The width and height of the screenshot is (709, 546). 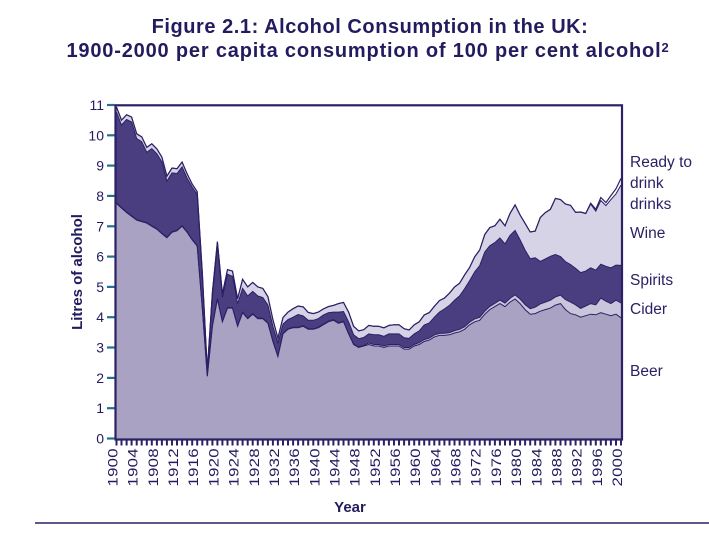 What do you see at coordinates (100, 348) in the screenshot?
I see `svg-text: 3` at bounding box center [100, 348].